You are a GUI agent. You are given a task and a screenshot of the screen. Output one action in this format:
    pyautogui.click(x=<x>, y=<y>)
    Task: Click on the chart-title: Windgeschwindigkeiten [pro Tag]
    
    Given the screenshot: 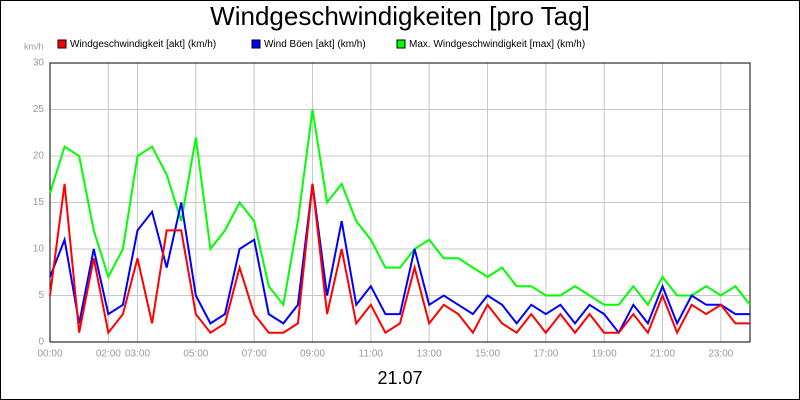 What is the action you would take?
    pyautogui.click(x=400, y=16)
    